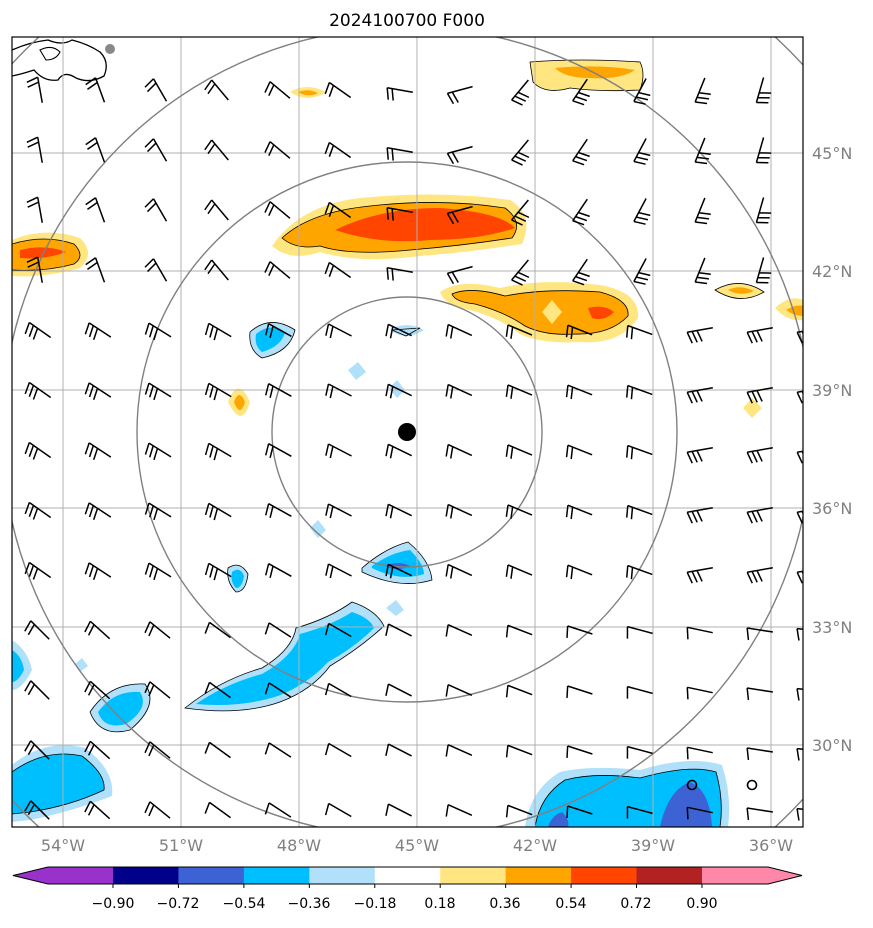 Image resolution: width=873 pixels, height=928 pixels. I want to click on lat-label: 30°N, so click(832, 745).